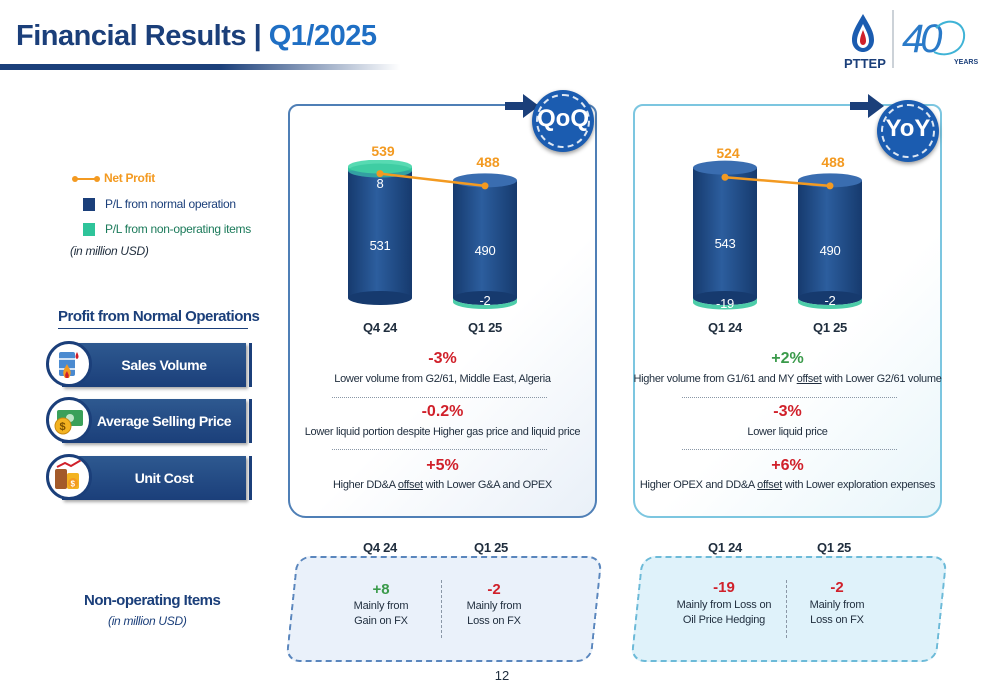  I want to click on nonop-yoy-period-2: Q1 25, so click(834, 547).